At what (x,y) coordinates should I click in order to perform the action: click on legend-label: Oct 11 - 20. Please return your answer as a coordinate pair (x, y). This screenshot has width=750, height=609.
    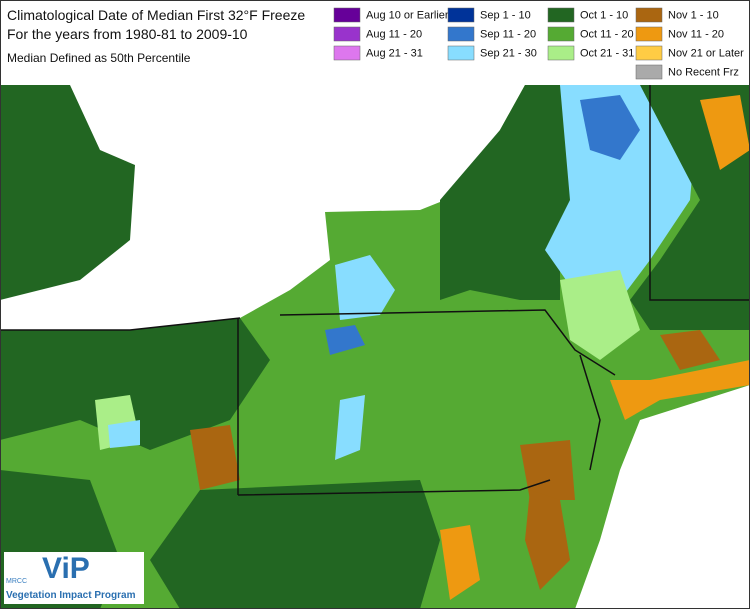
    Looking at the image, I should click on (607, 34).